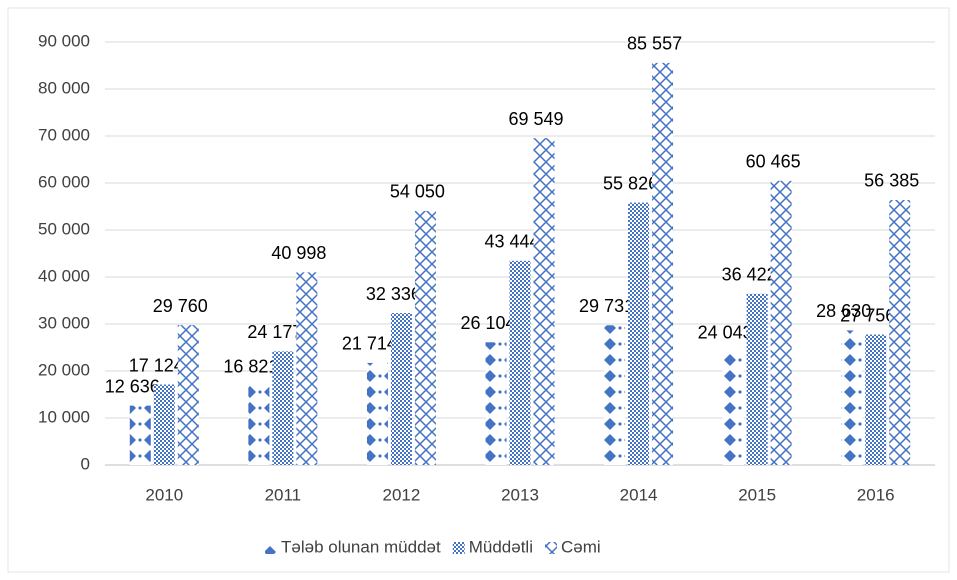 Image resolution: width=957 pixels, height=580 pixels. I want to click on data-label: 24 043, so click(725, 333).